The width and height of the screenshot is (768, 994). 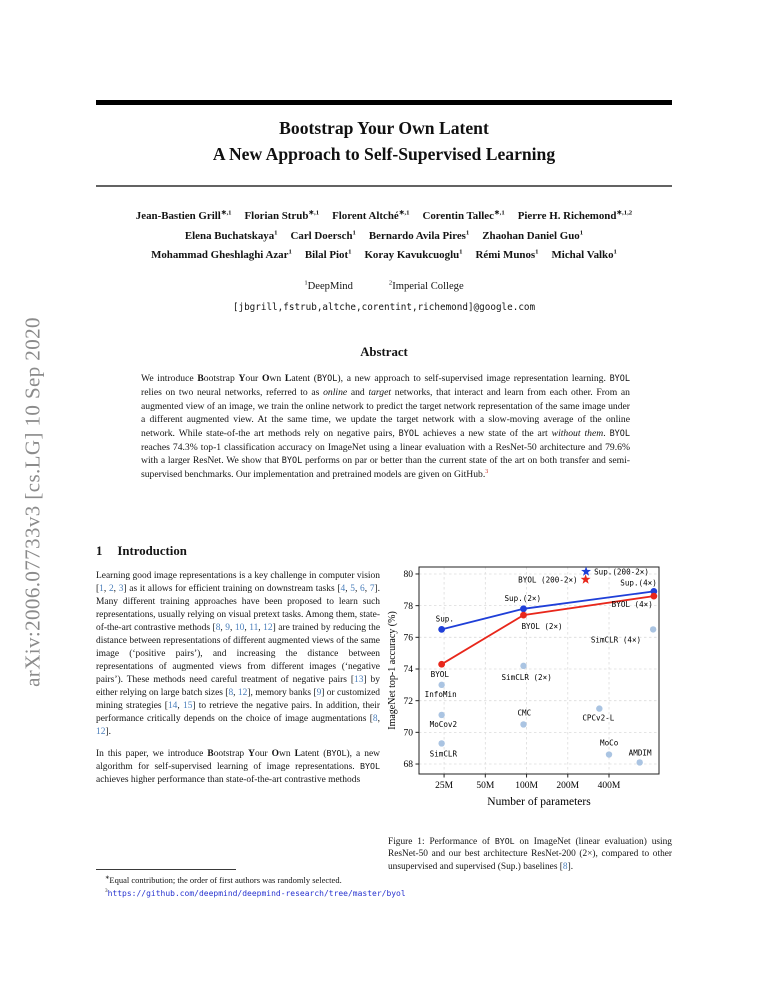 What do you see at coordinates (275, 753) in the screenshot?
I see `text-run: O` at bounding box center [275, 753].